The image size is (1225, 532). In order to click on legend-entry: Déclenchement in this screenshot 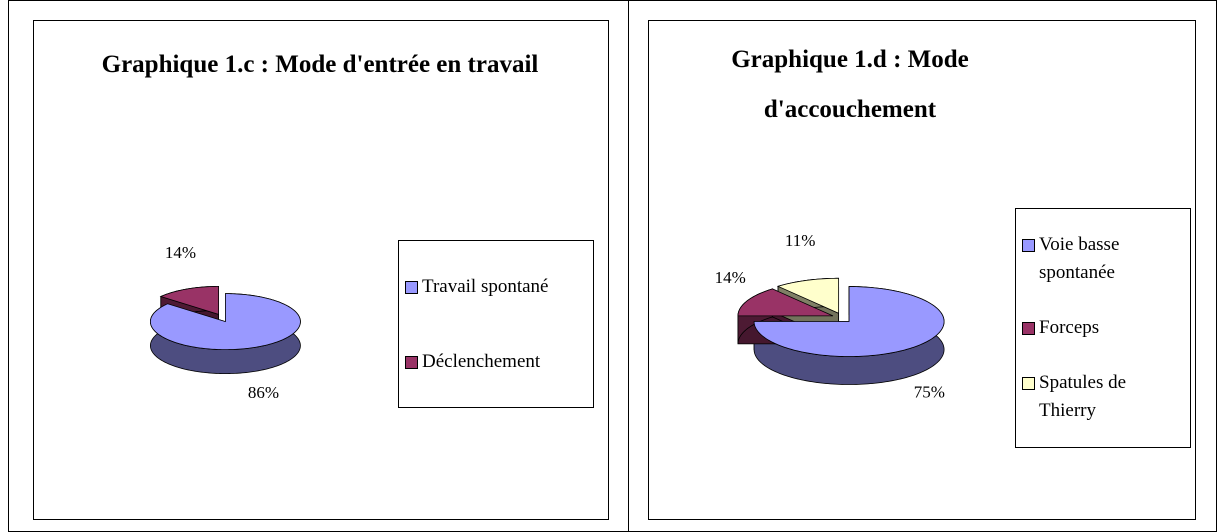, I will do `click(496, 362)`.